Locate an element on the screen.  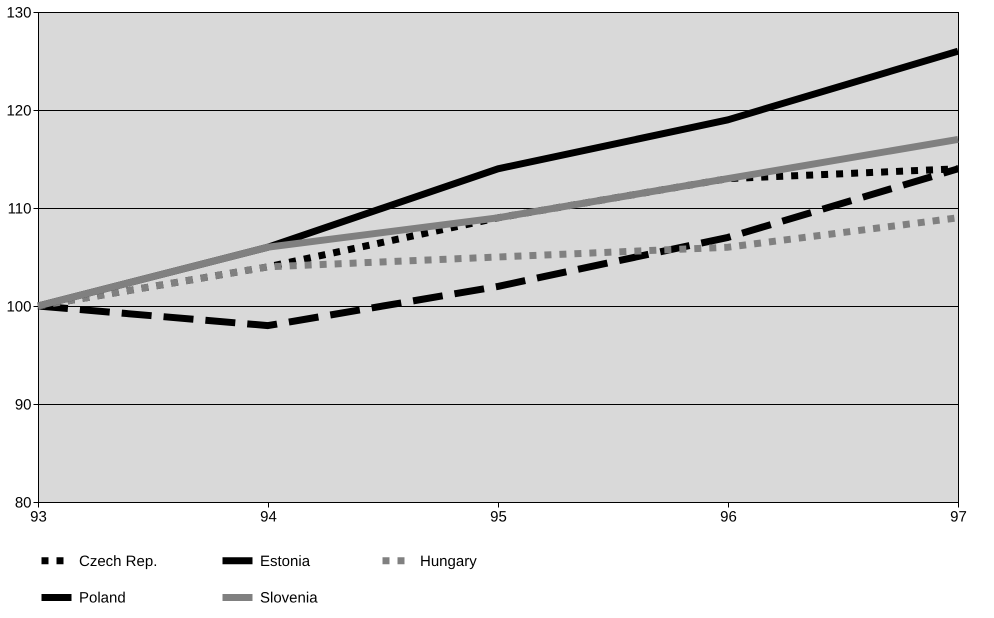
legend-label: Hungary is located at coordinates (449, 561).